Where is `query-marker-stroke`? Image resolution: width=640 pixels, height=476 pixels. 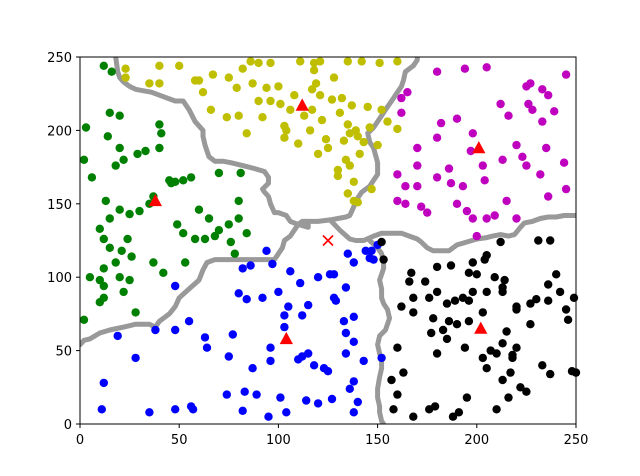 query-marker-stroke is located at coordinates (328, 240).